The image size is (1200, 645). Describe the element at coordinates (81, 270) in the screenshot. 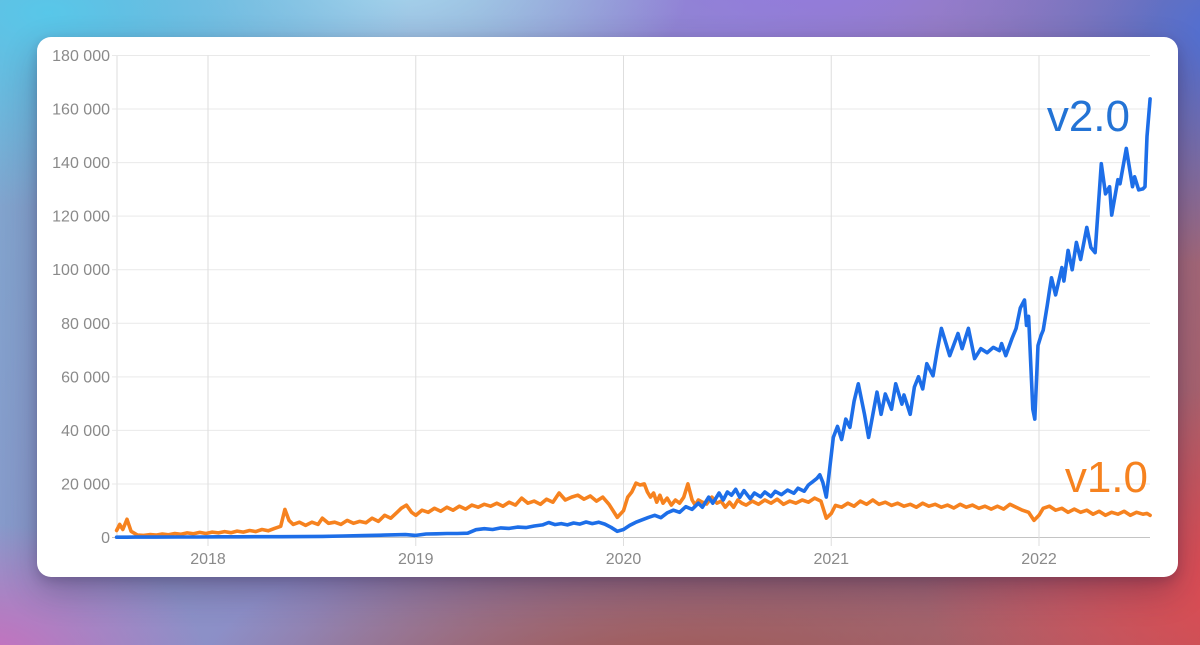

I see `svg-text: 100 000` at that location.